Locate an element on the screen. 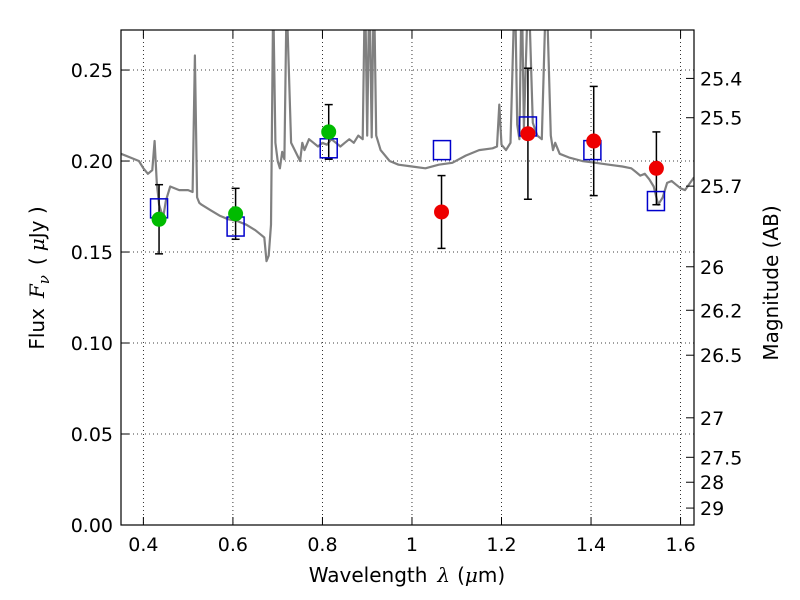 This screenshot has width=800, height=600. x-tick-label: 0.6 is located at coordinates (233, 545).